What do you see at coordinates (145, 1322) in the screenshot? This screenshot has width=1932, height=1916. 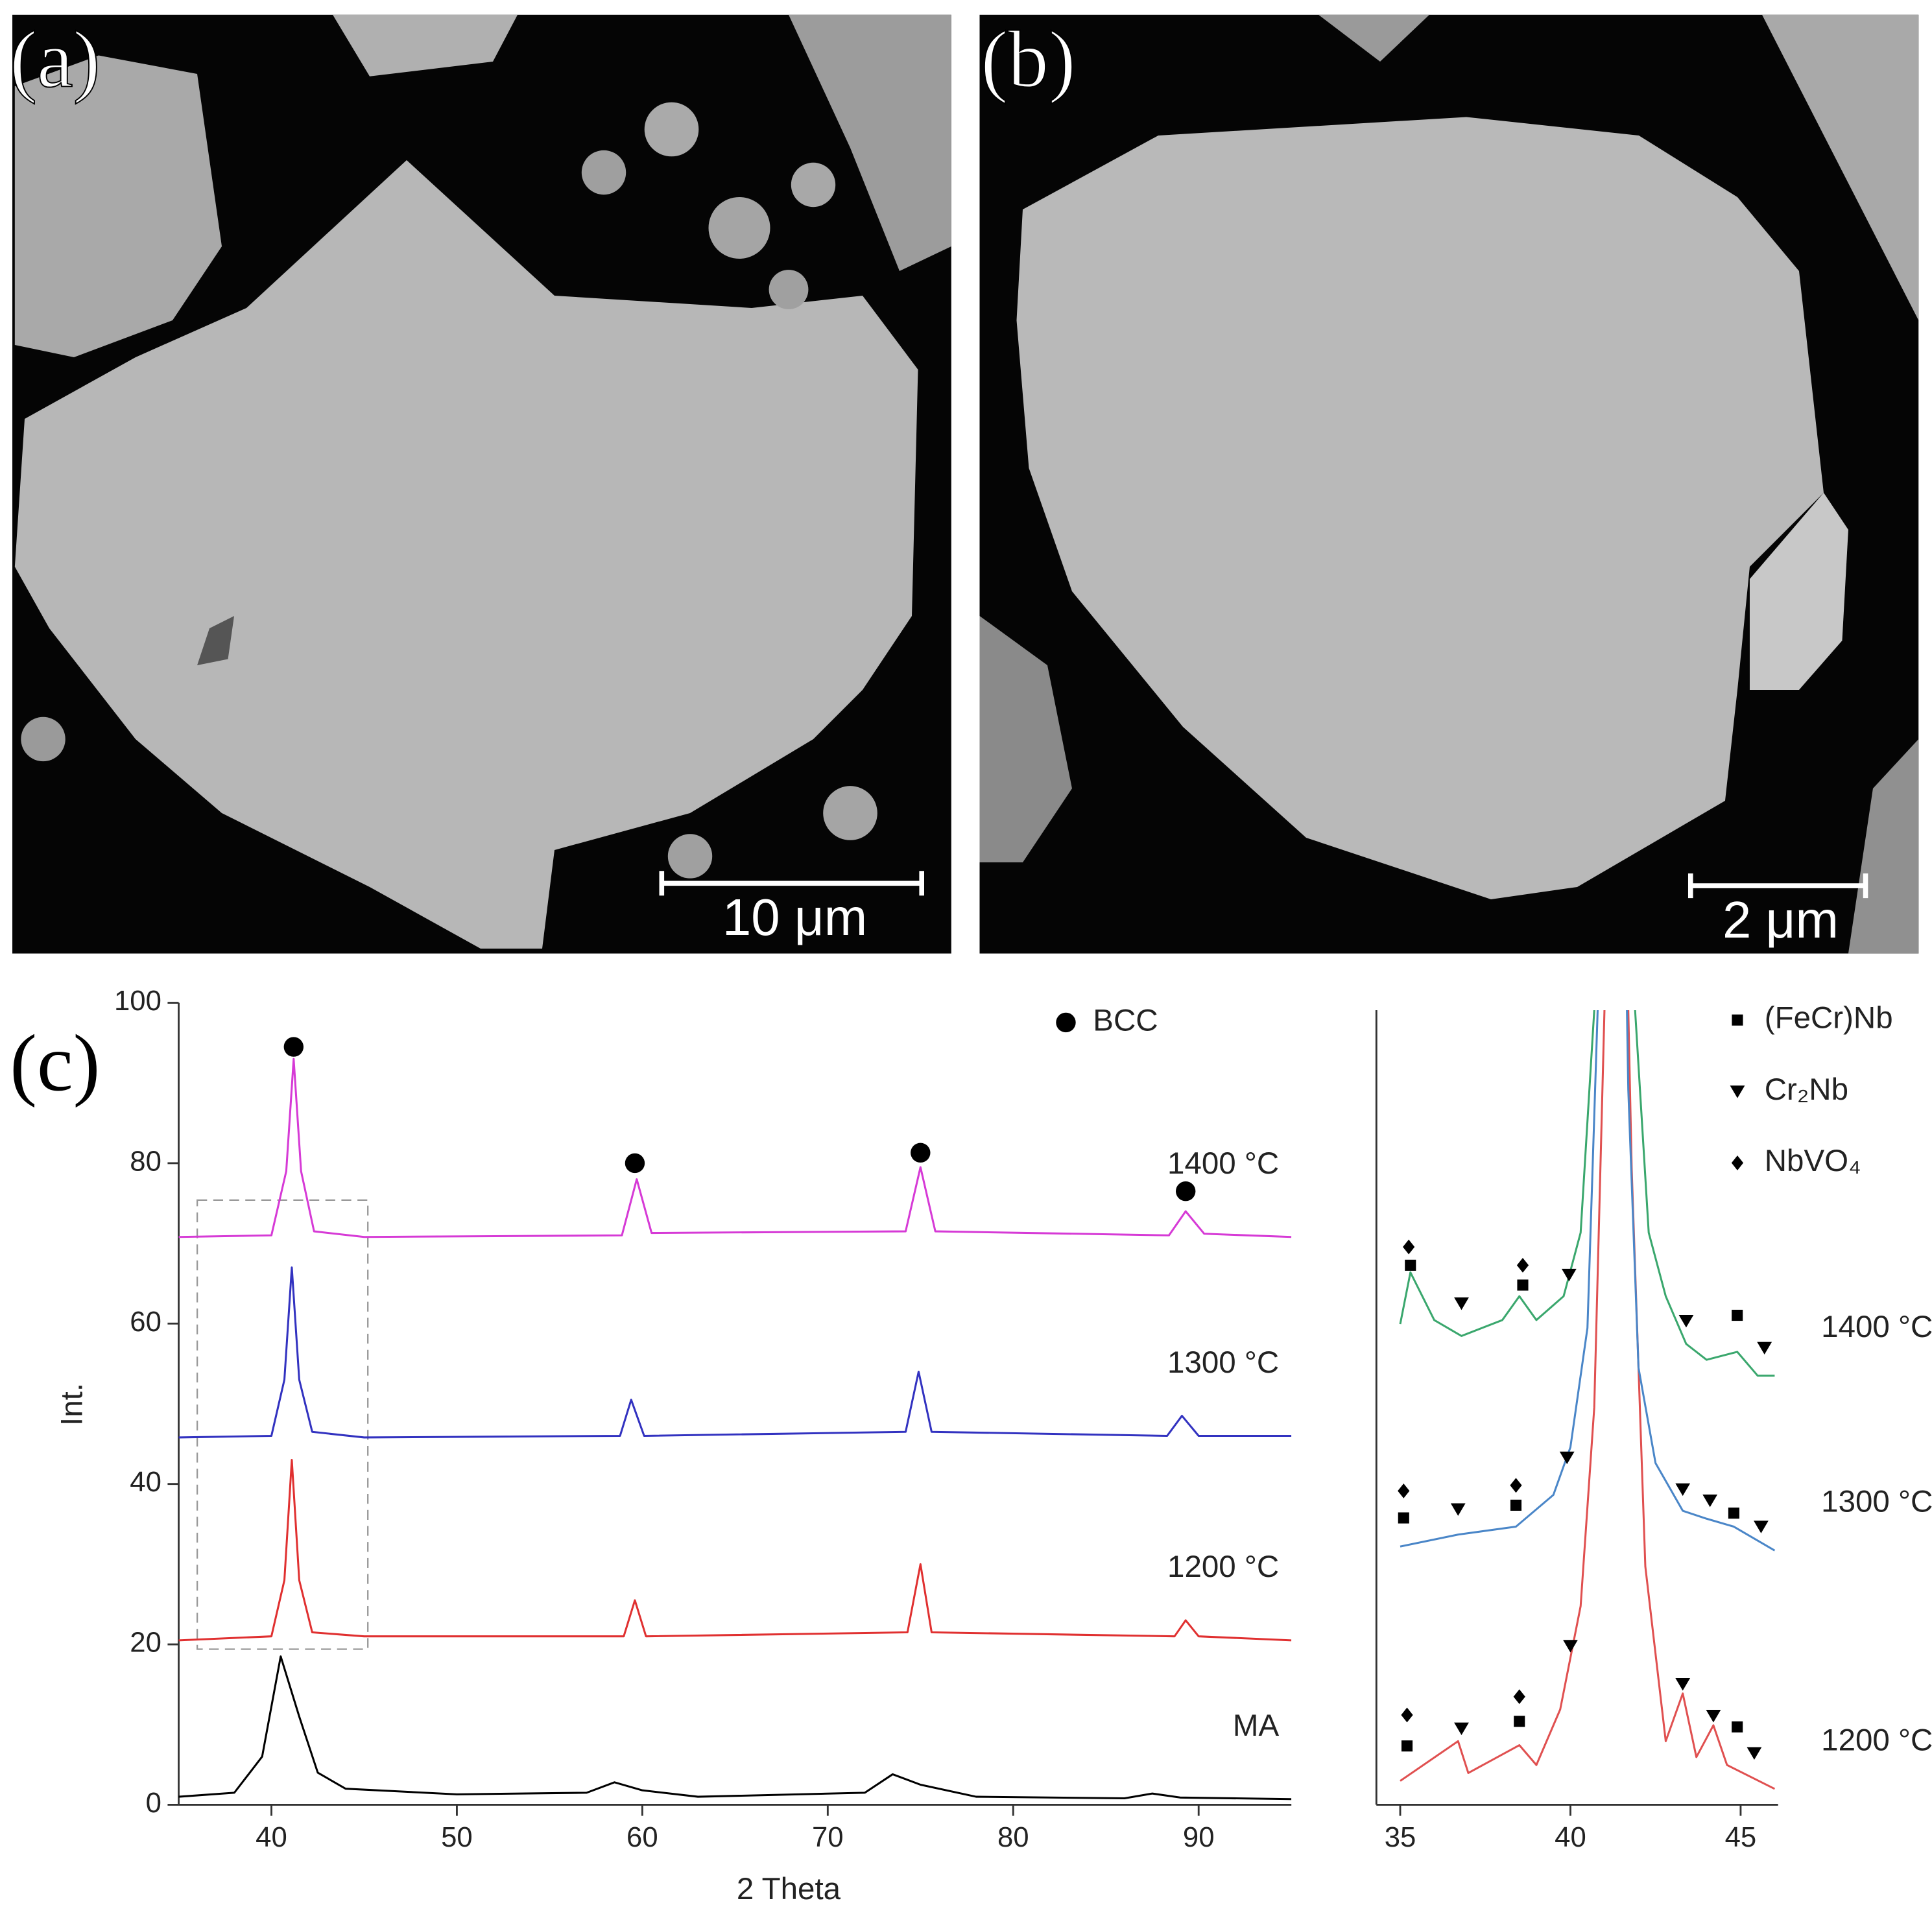 I see `y-tick-label: 60` at bounding box center [145, 1322].